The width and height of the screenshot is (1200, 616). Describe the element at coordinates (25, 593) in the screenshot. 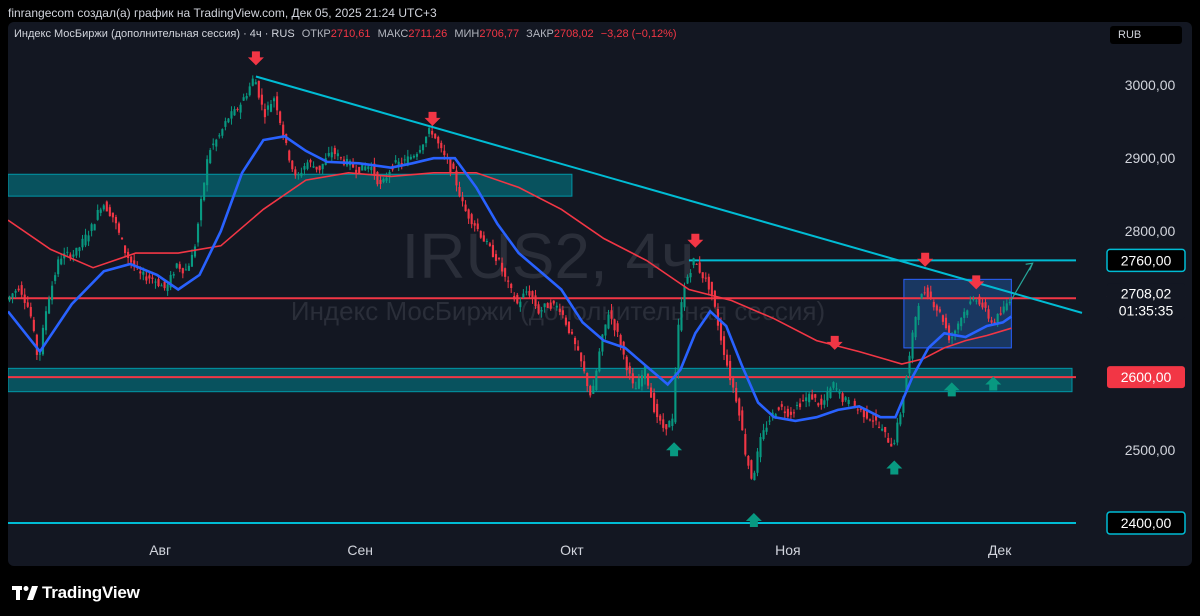

I see `tradingview-logo-icon` at that location.